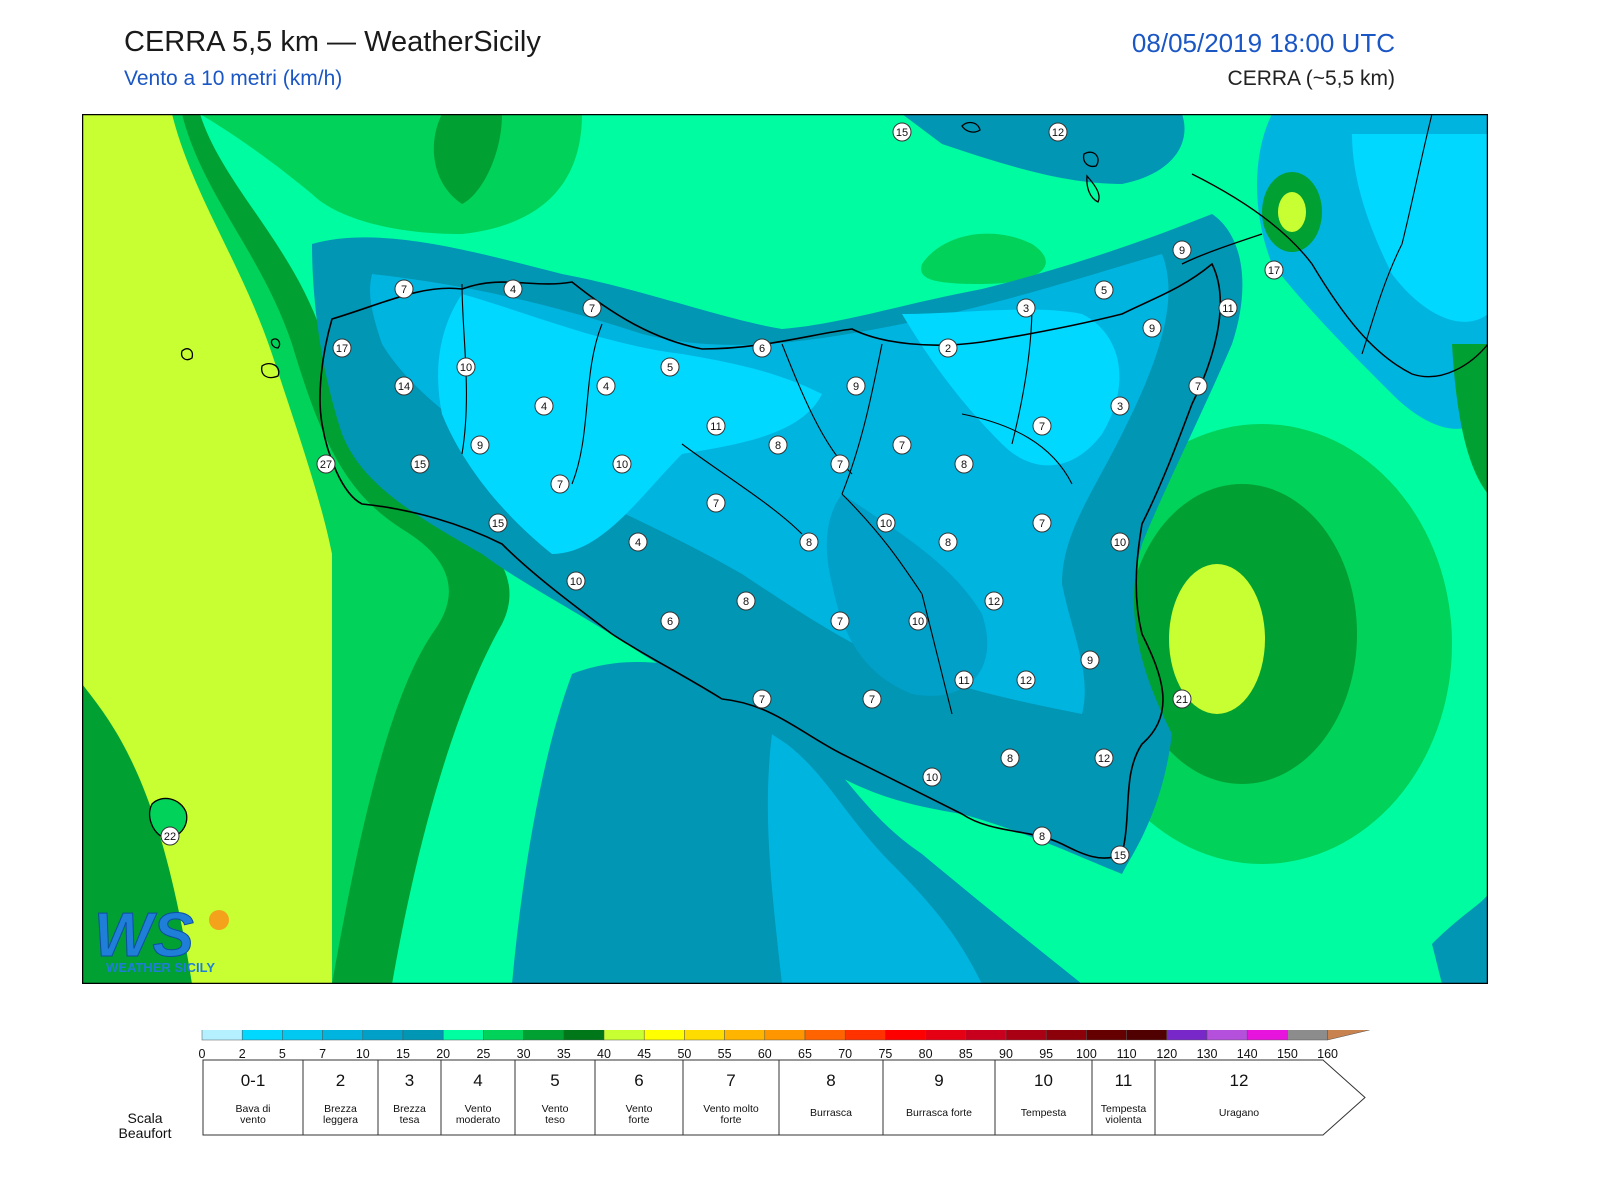  I want to click on station-wind-value: 22, so click(170, 837).